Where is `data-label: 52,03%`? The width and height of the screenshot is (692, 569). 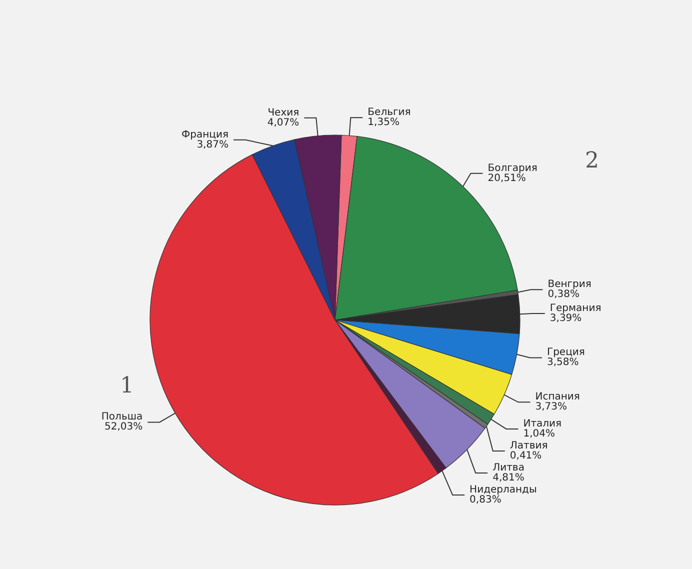
data-label: 52,03% is located at coordinates (123, 427).